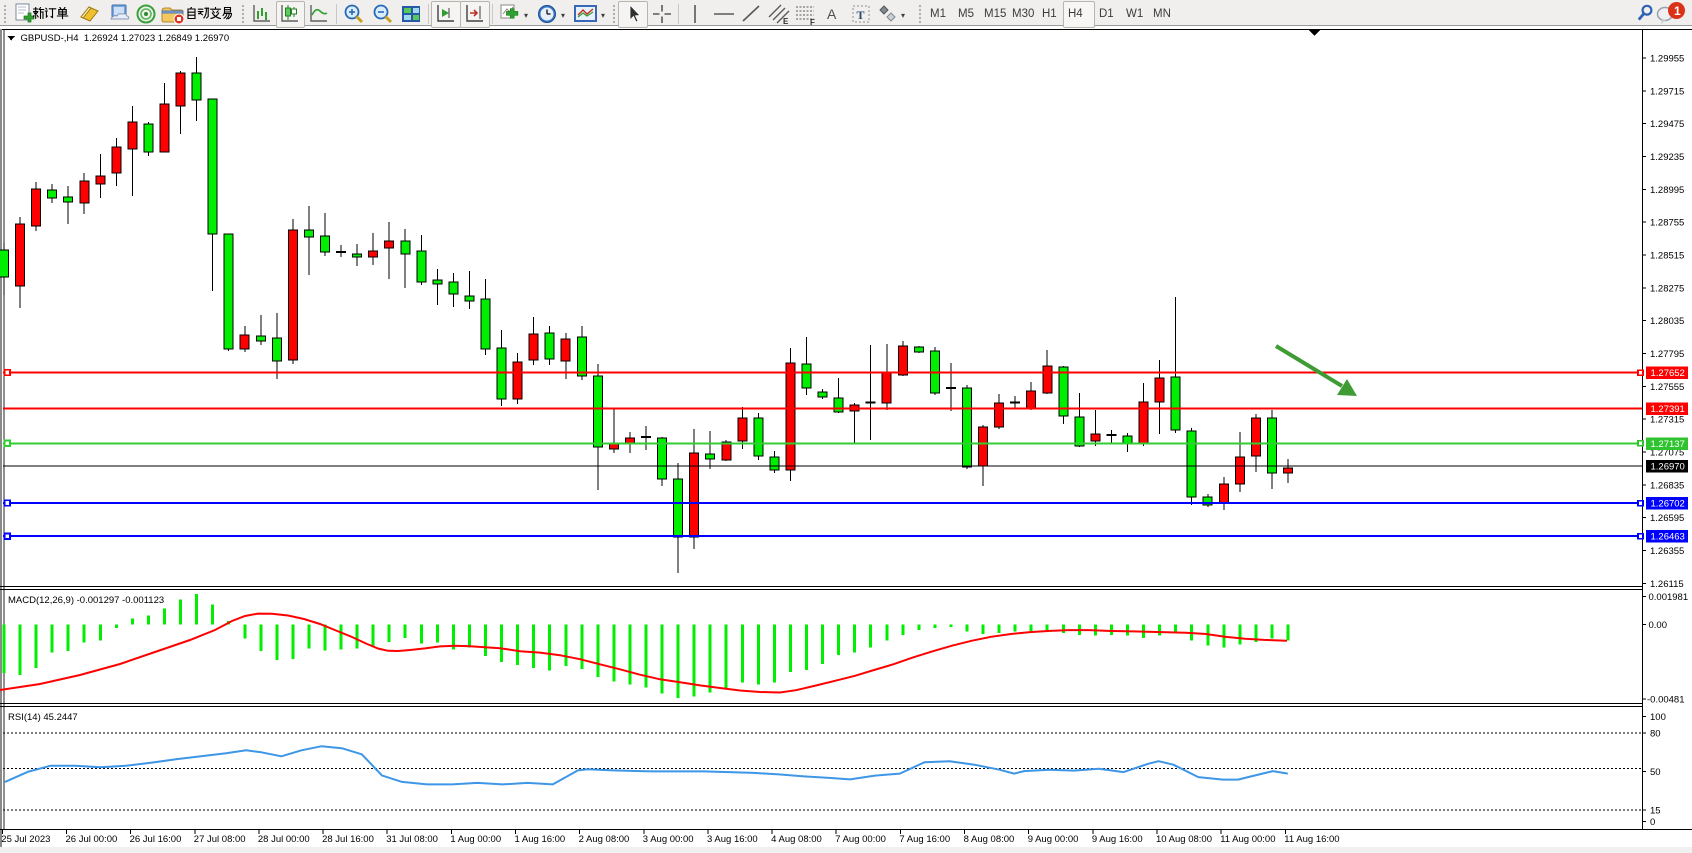 The image size is (1692, 853). Describe the element at coordinates (1184, 839) in the screenshot. I see `svg-text: 10 Aug 08:00` at that location.